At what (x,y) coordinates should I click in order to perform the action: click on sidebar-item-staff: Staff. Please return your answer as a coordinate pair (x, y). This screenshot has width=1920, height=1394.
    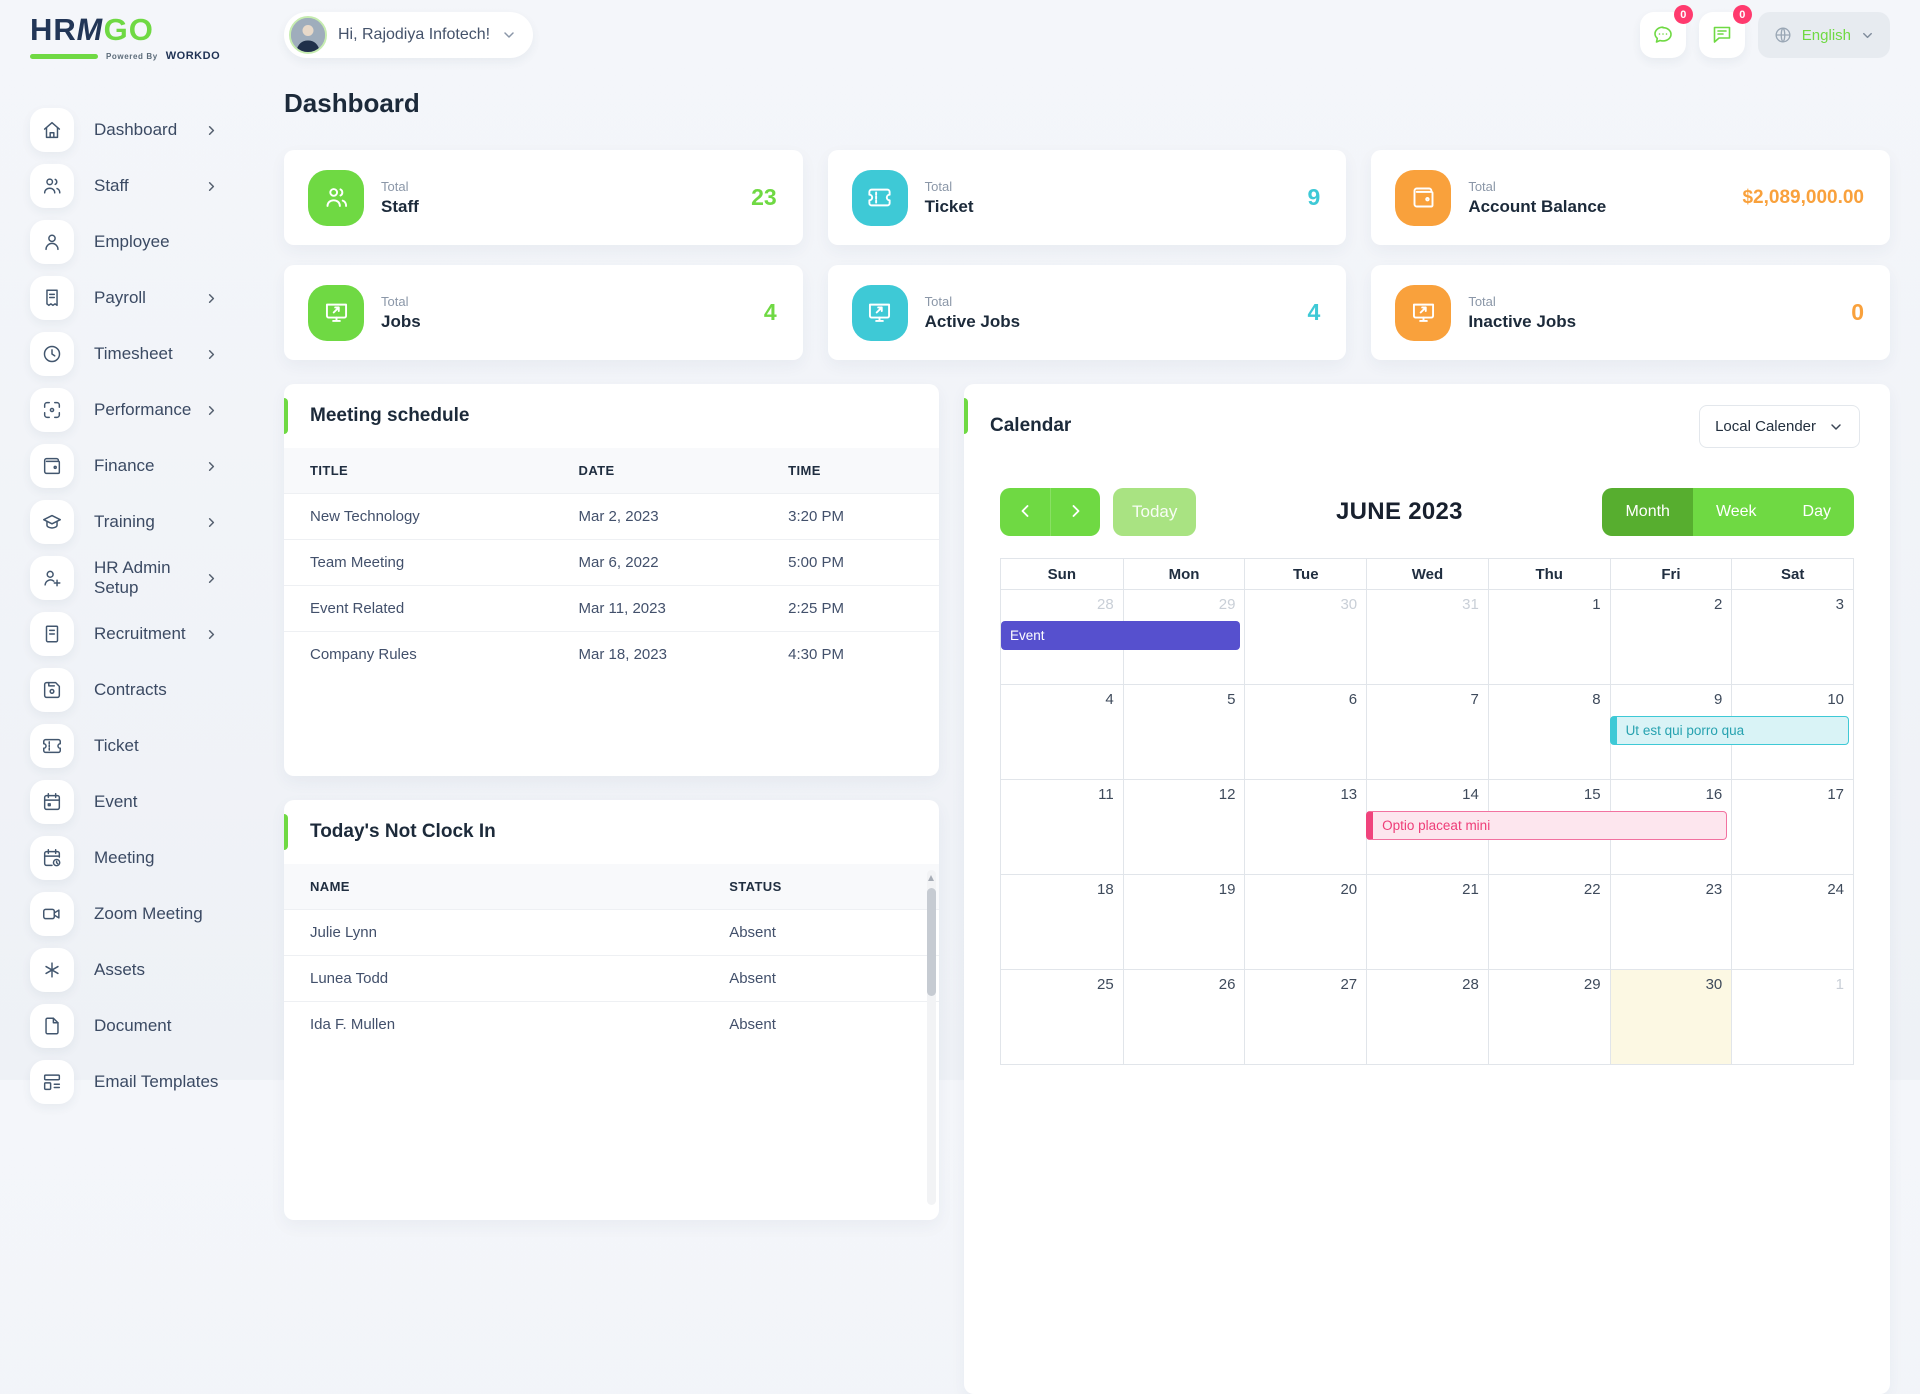
    Looking at the image, I should click on (137, 186).